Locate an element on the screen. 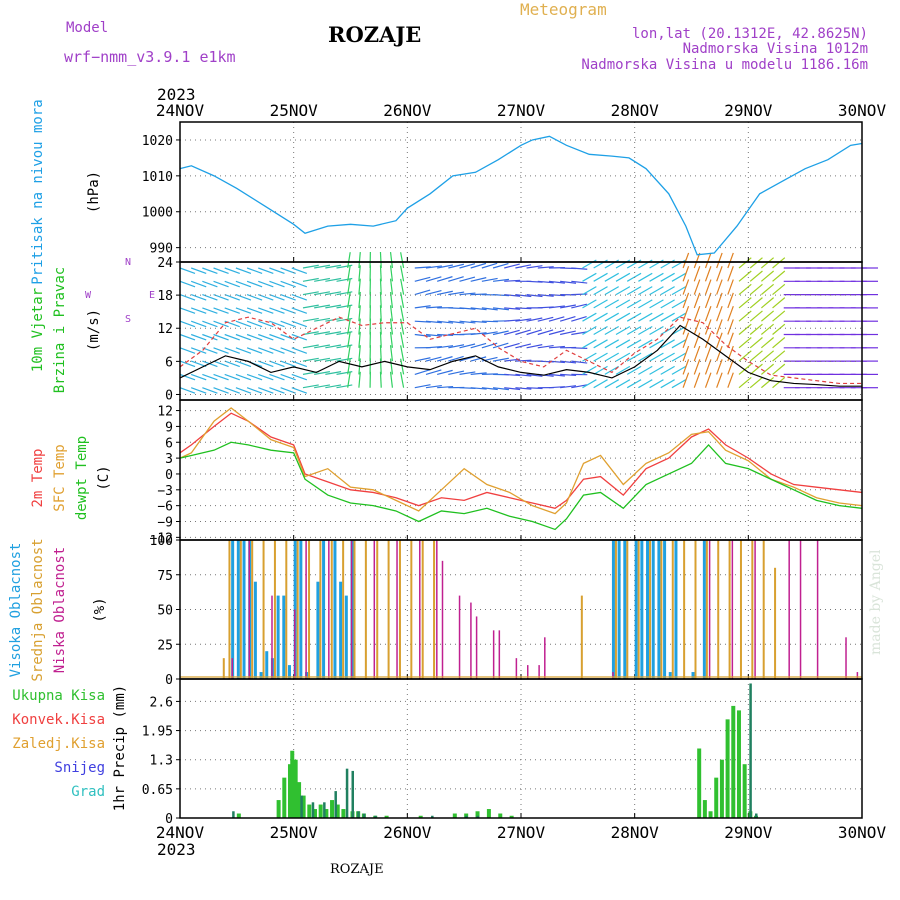  temp-2m-axis-label: 2m Temp is located at coordinates (38, 477).